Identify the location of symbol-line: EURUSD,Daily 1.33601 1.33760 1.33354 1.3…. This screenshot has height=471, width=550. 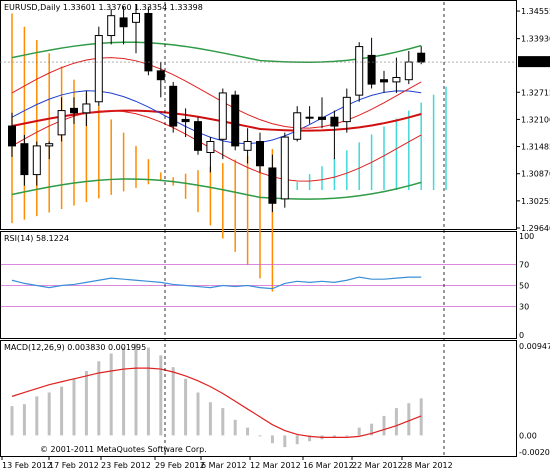
(103, 7).